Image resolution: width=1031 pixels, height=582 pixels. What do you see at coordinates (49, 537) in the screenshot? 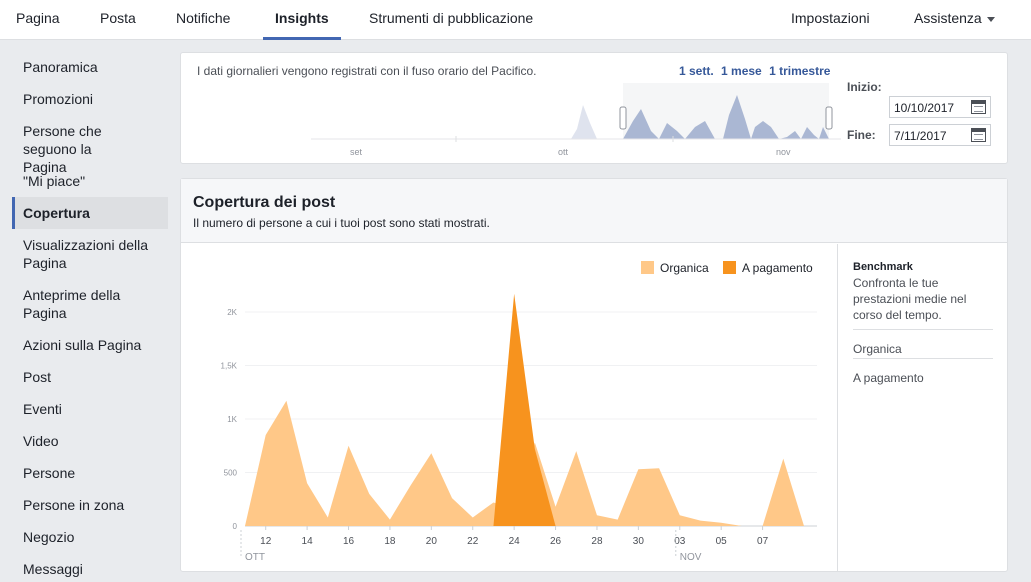
I see `sidebar-item-negozio: Negozio` at bounding box center [49, 537].